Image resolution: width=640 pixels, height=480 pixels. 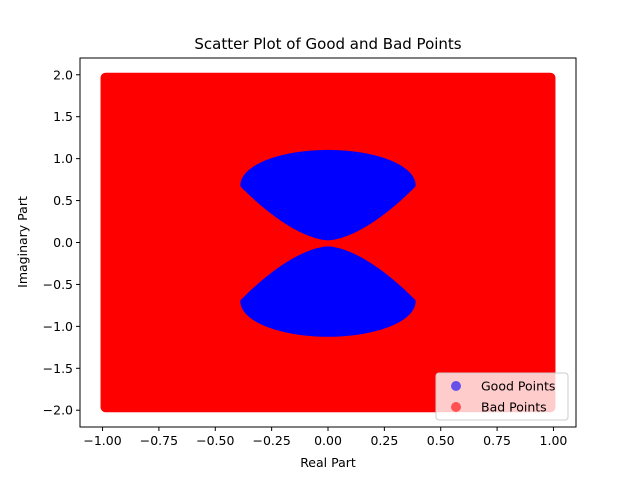 What do you see at coordinates (328, 462) in the screenshot?
I see `x-axis-label: Real Part` at bounding box center [328, 462].